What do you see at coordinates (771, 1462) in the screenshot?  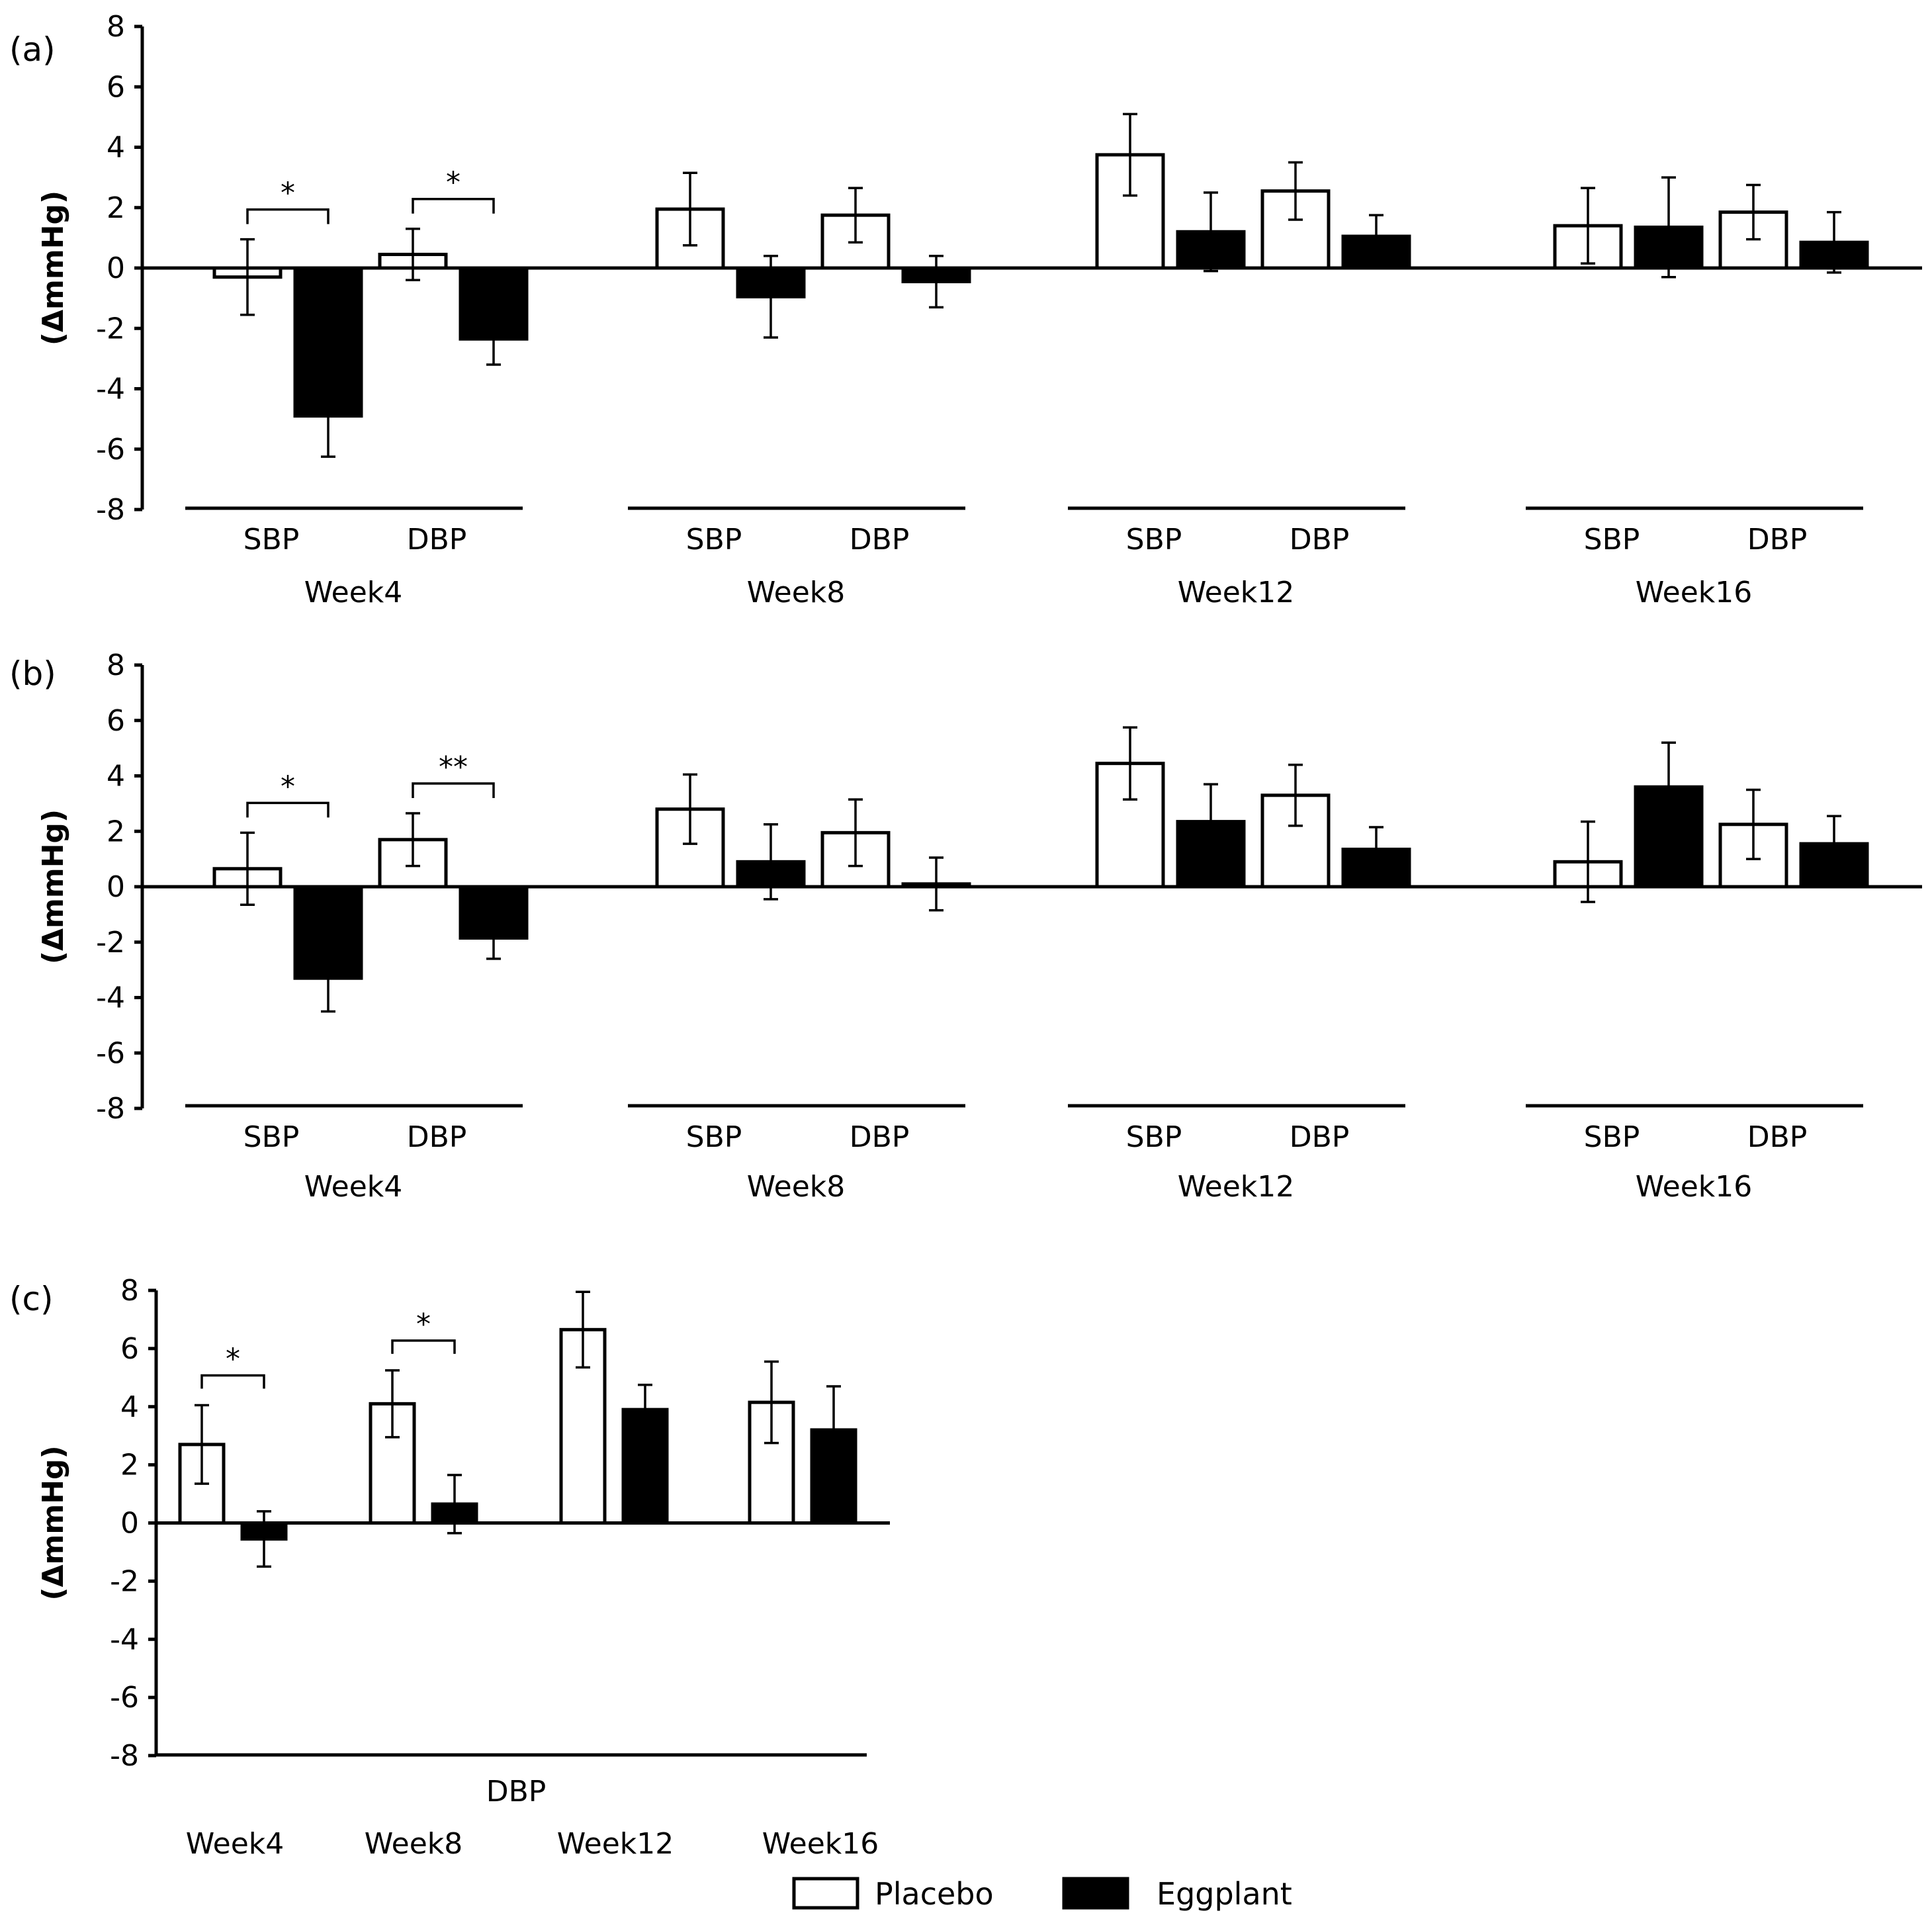 I see `bar-placebo` at bounding box center [771, 1462].